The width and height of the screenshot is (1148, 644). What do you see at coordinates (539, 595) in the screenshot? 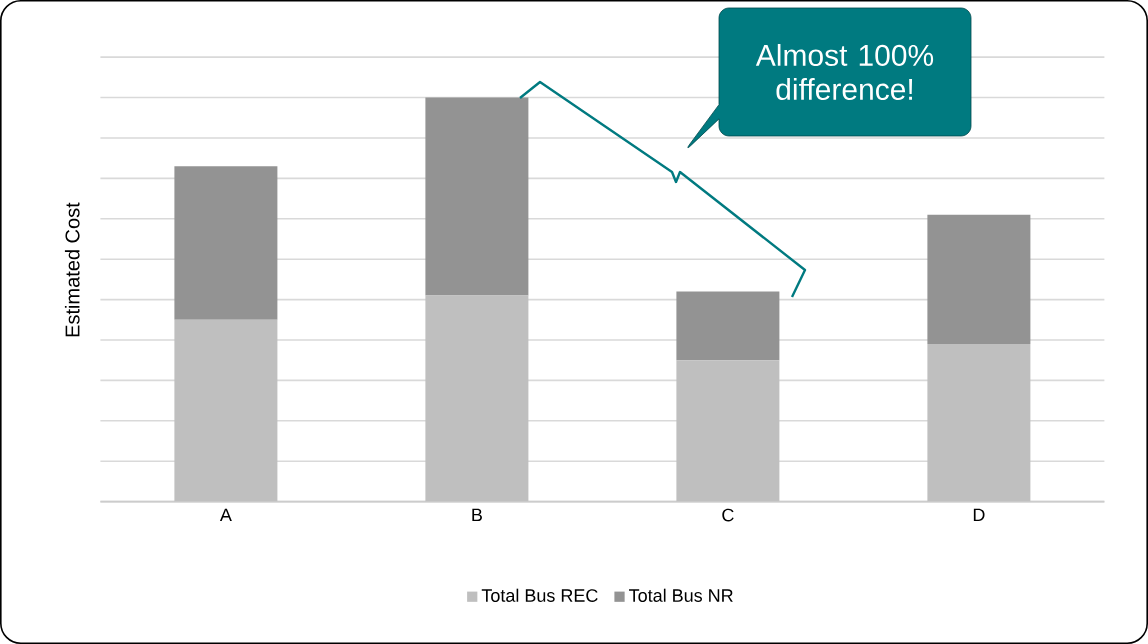
I see `legend-label: Total Bus REC` at bounding box center [539, 595].